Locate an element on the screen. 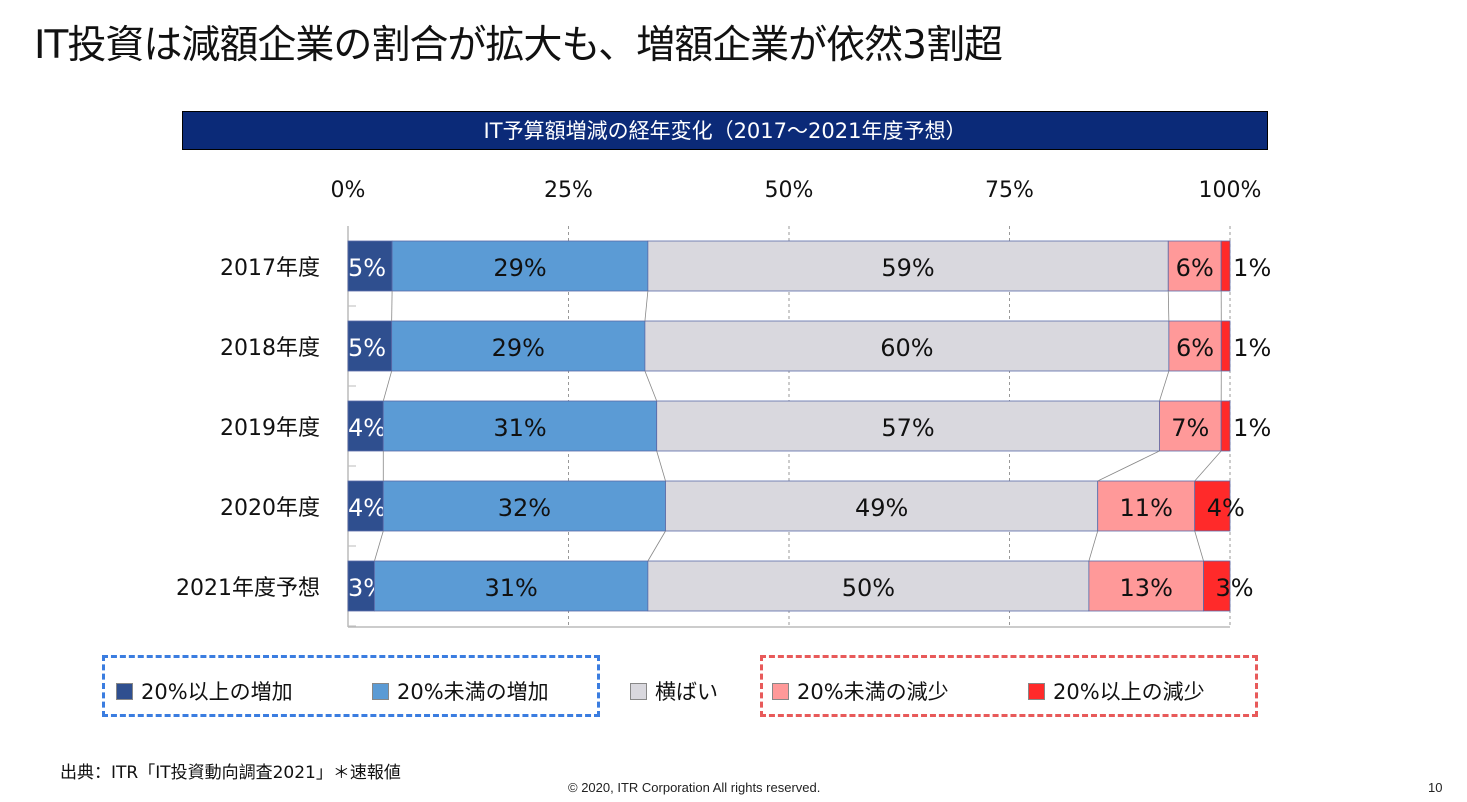 This screenshot has height=802, width=1467. data-label: 11% is located at coordinates (1146, 508).